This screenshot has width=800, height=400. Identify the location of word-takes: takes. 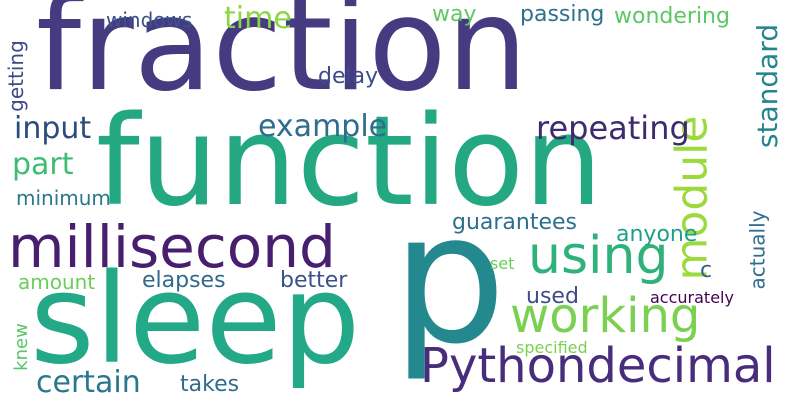
(210, 384).